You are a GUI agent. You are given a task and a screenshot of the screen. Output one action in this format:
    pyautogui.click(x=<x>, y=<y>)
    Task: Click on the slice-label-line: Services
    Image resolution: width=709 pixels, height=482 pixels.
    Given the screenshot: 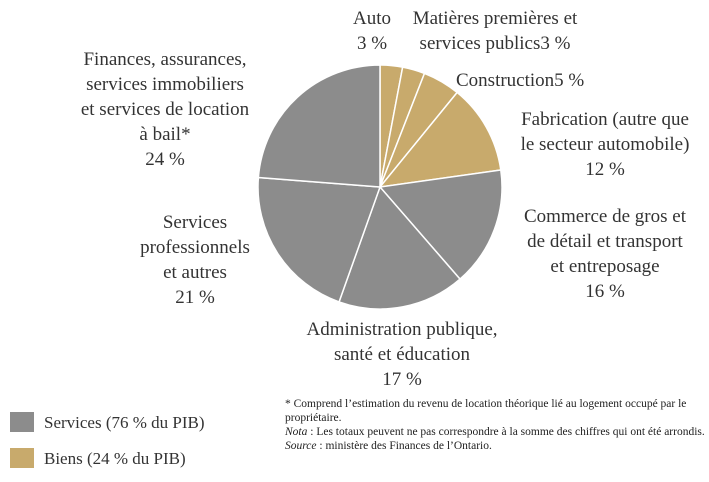 What is the action you would take?
    pyautogui.click(x=195, y=222)
    